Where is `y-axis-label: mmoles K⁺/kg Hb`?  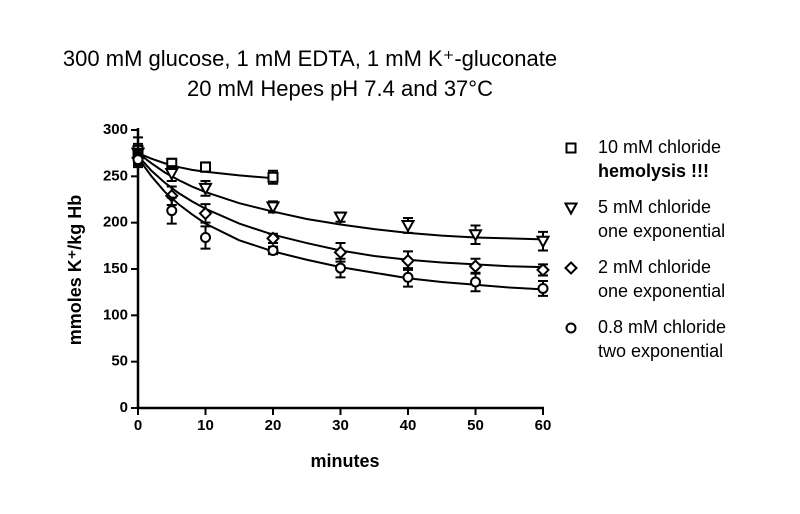 y-axis-label: mmoles K⁺/kg Hb is located at coordinates (75, 270).